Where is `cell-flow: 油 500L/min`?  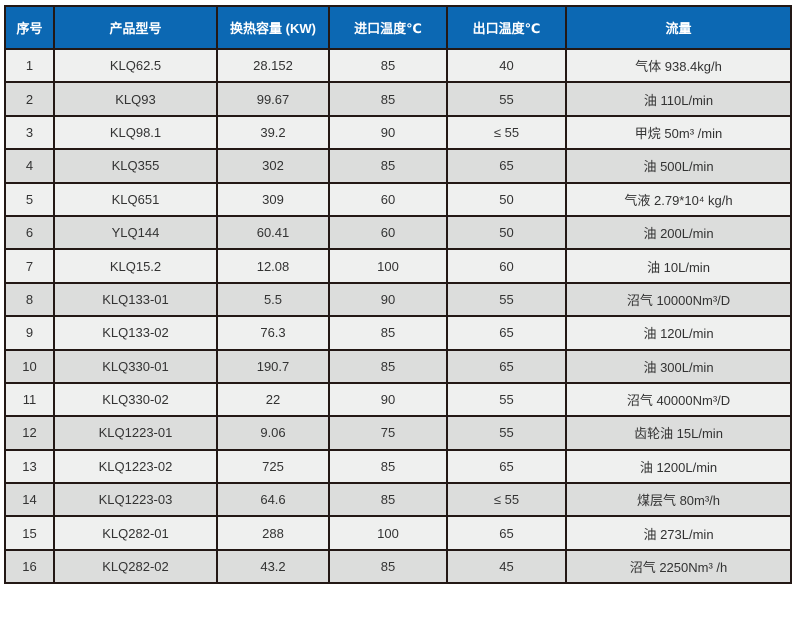
cell-flow: 油 500L/min is located at coordinates (678, 166).